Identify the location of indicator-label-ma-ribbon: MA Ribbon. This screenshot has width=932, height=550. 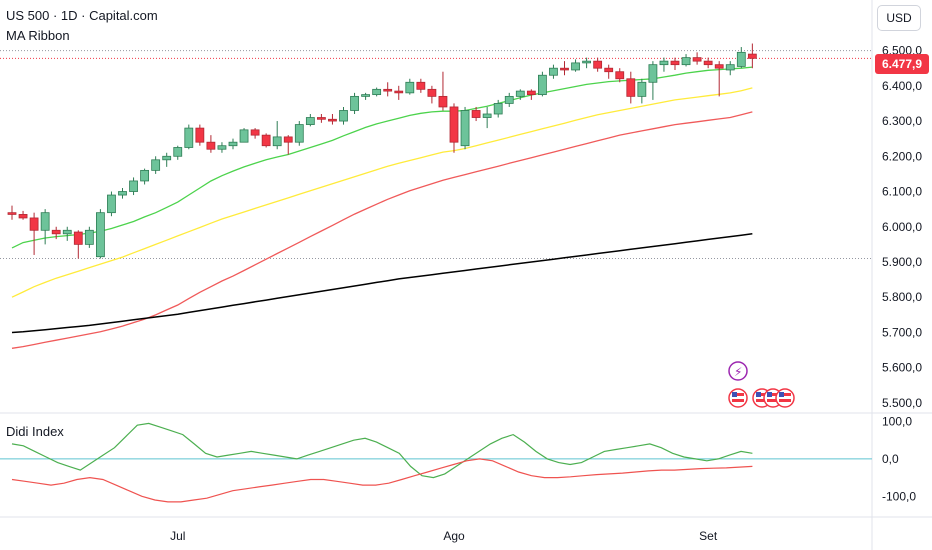
(38, 35).